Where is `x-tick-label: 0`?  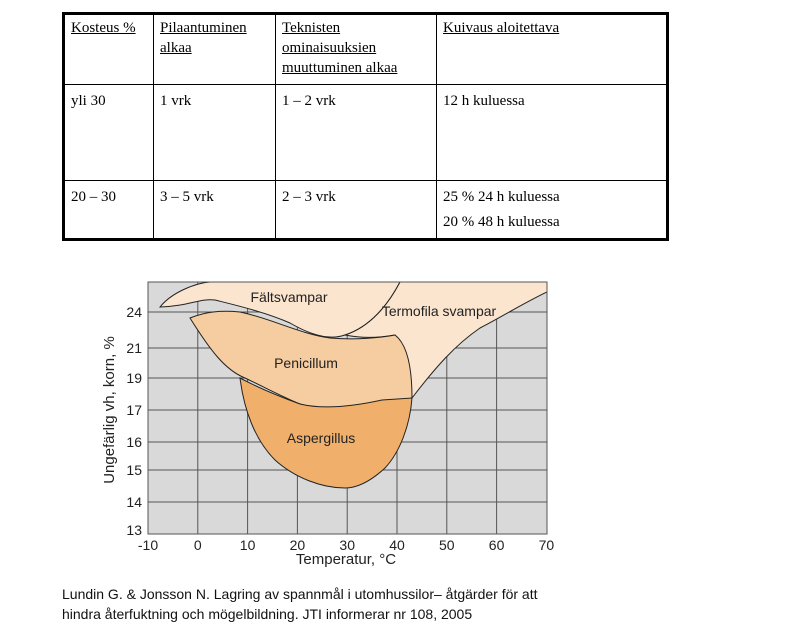
x-tick-label: 0 is located at coordinates (198, 545).